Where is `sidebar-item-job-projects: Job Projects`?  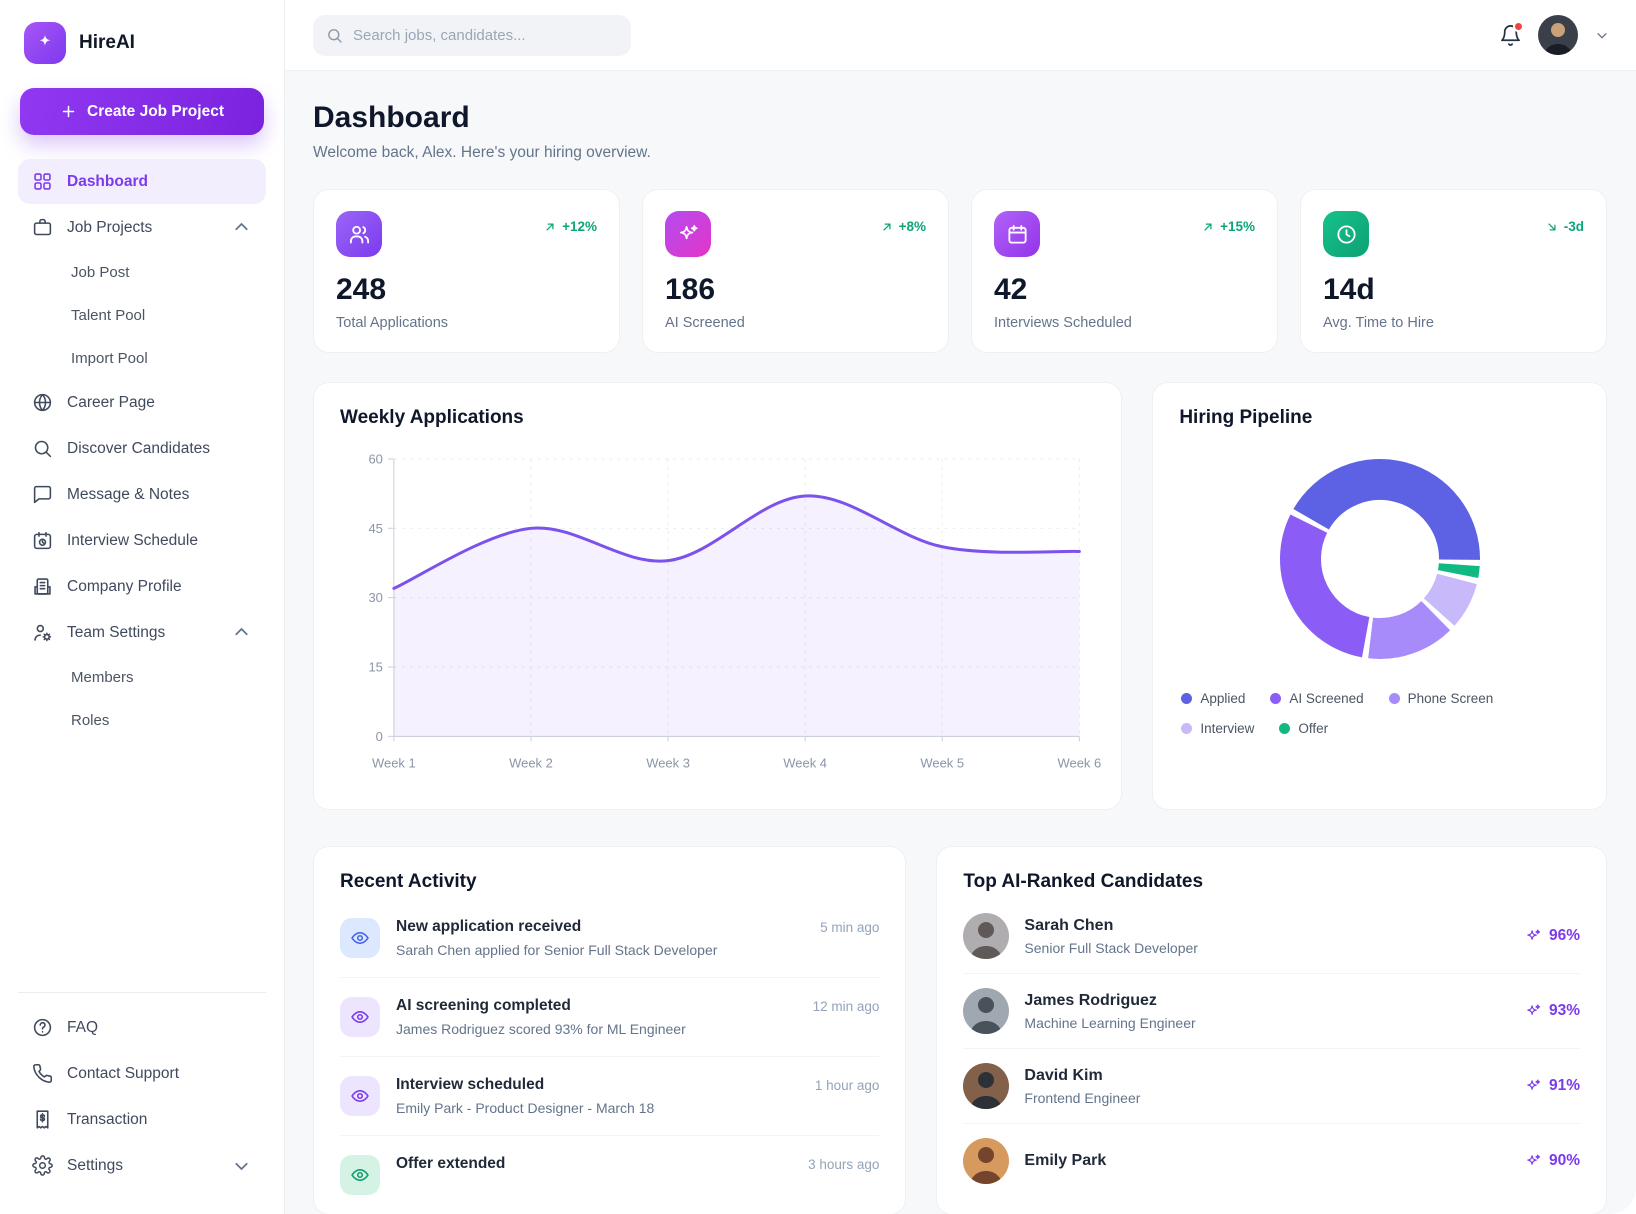 sidebar-item-job-projects: Job Projects is located at coordinates (142, 227).